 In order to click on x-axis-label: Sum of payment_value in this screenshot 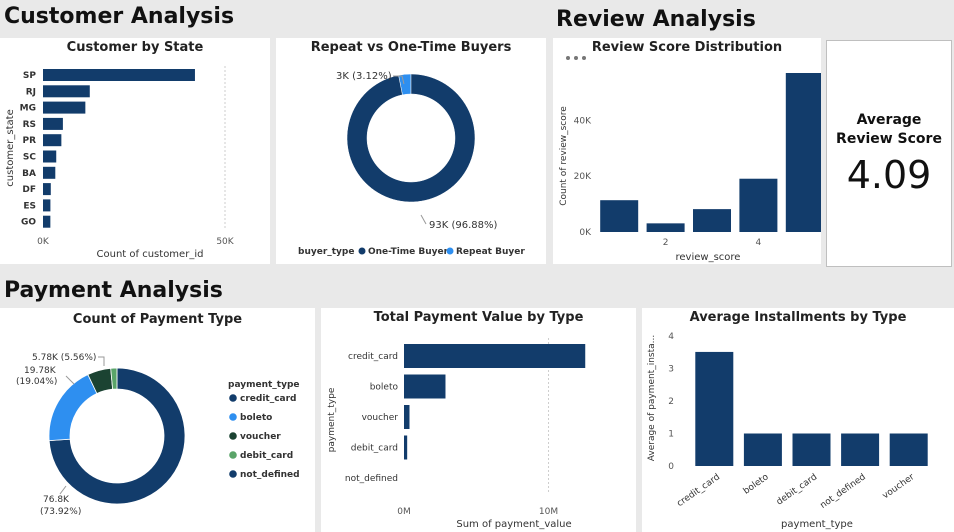, I will do `click(513, 524)`.